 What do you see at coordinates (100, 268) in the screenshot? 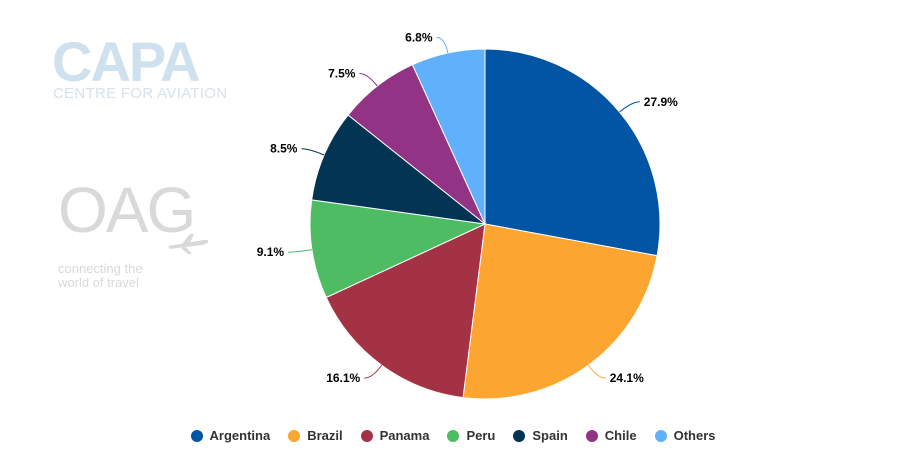
I see `oag-tagline-line1: connecting the` at bounding box center [100, 268].